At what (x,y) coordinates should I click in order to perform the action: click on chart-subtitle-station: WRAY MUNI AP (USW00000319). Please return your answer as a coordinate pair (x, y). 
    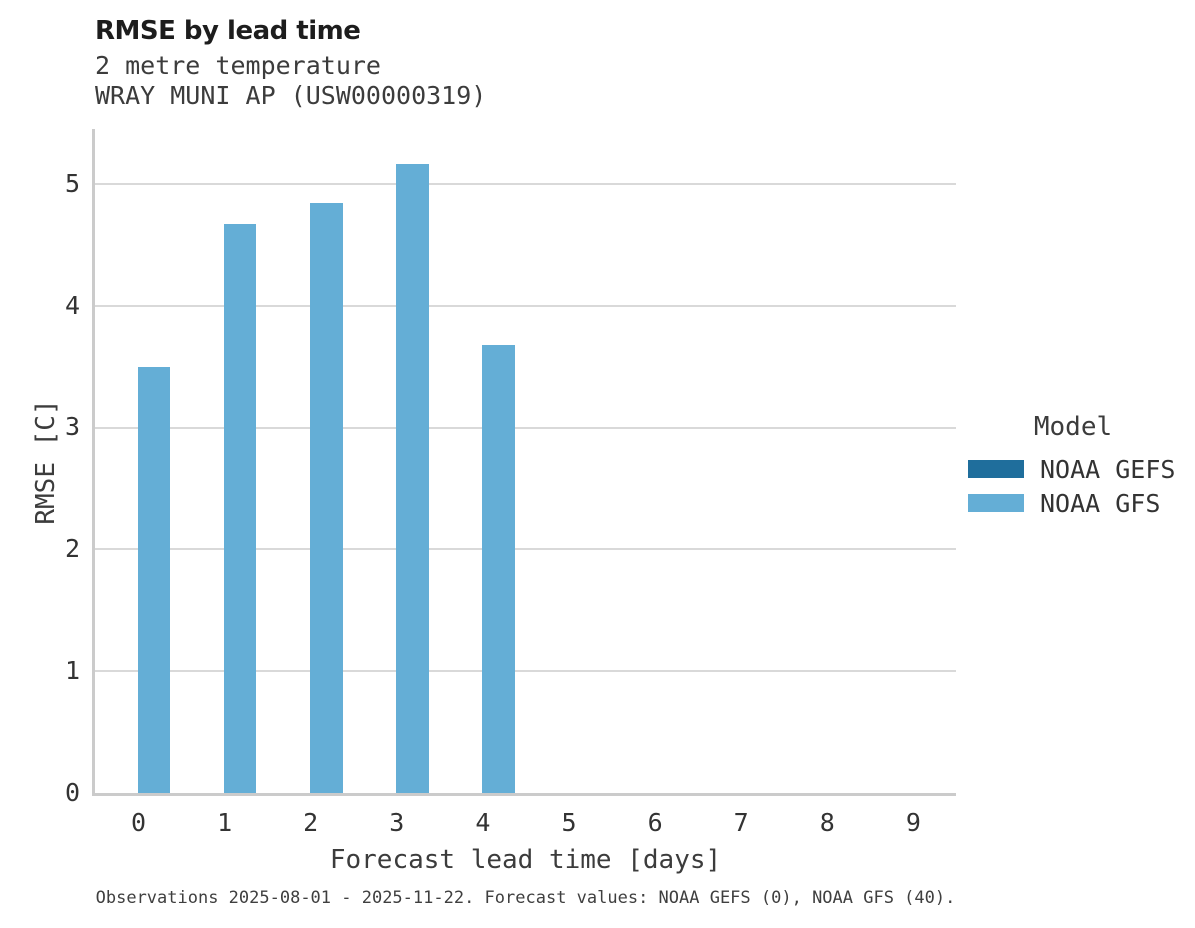
    Looking at the image, I should click on (291, 95).